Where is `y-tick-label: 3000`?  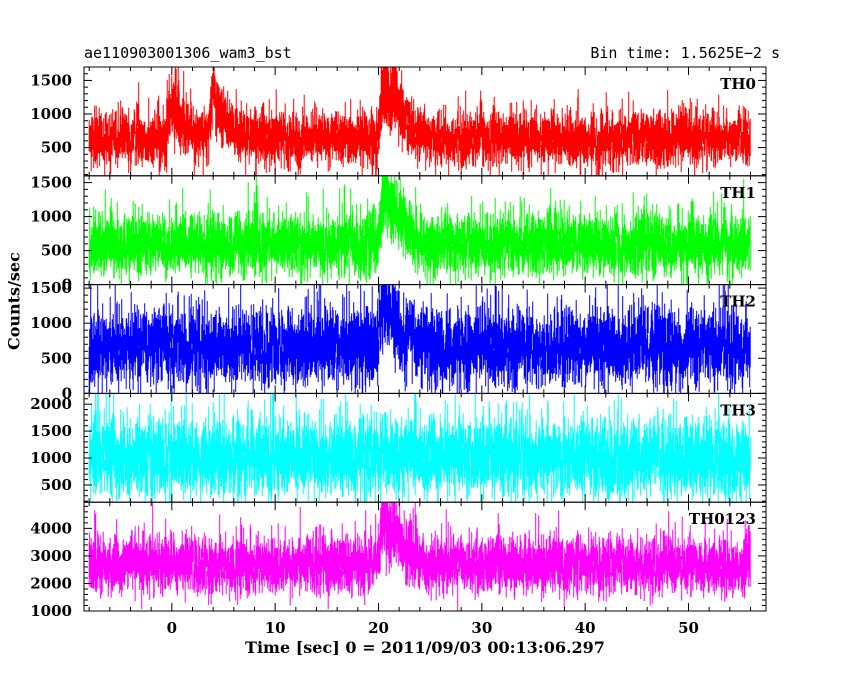
y-tick-label: 3000 is located at coordinates (51, 556).